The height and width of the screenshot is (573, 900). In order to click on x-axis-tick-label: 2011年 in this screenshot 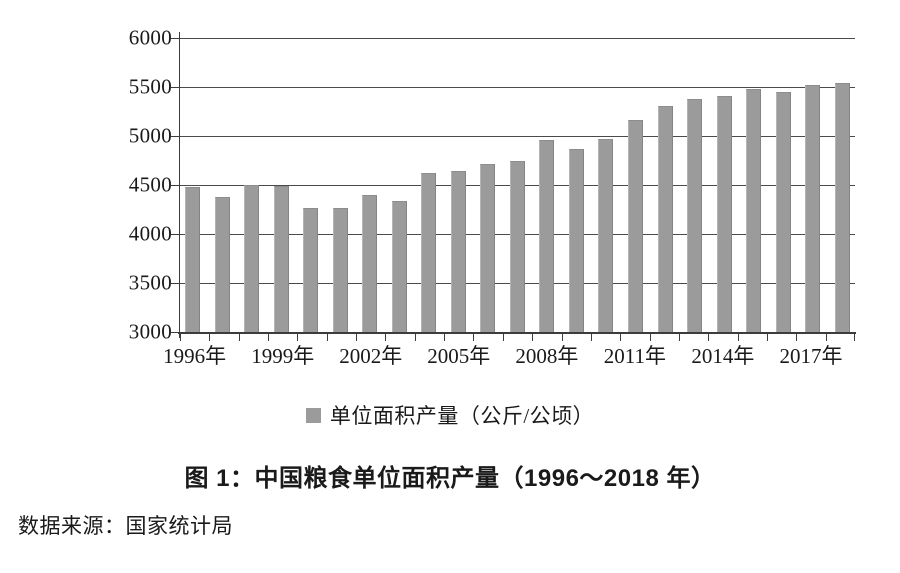, I will do `click(635, 356)`.